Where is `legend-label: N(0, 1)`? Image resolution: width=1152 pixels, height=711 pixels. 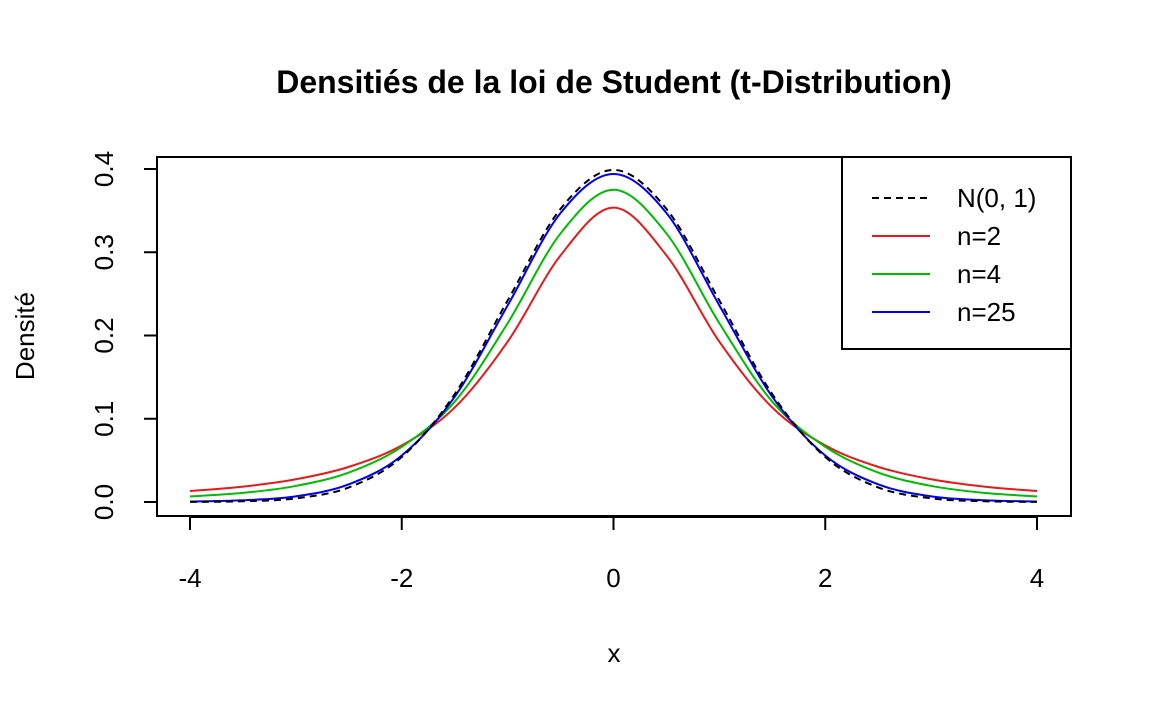 legend-label: N(0, 1) is located at coordinates (996, 198).